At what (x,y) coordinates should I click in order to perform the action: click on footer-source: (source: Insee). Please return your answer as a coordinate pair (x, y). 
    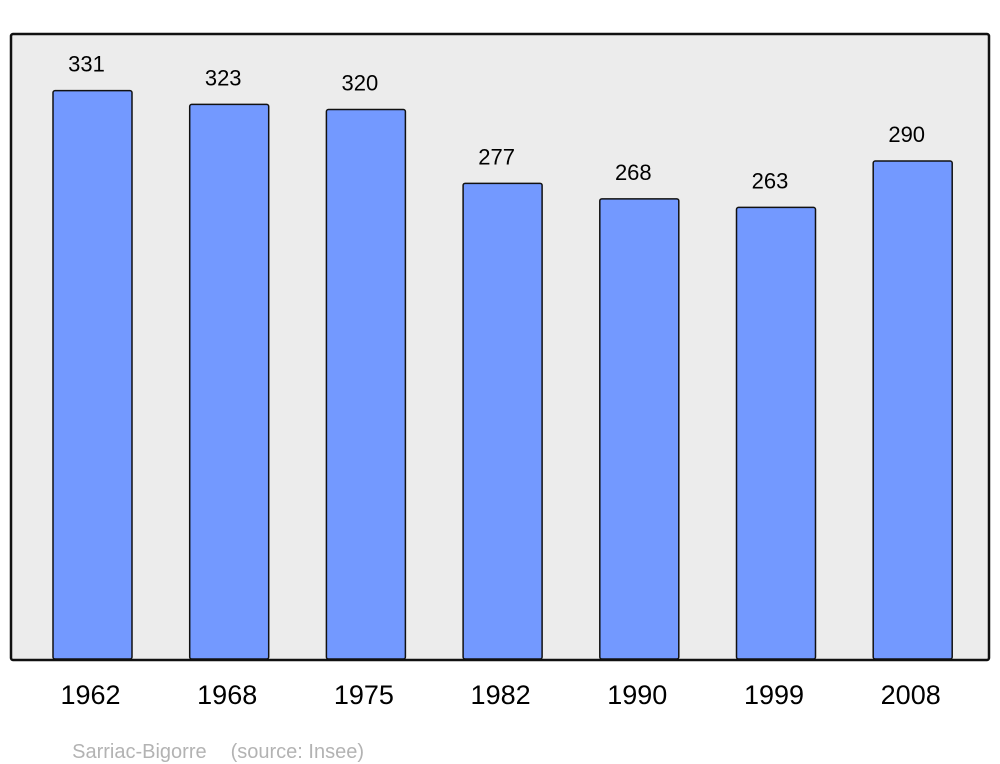
    Looking at the image, I should click on (297, 752).